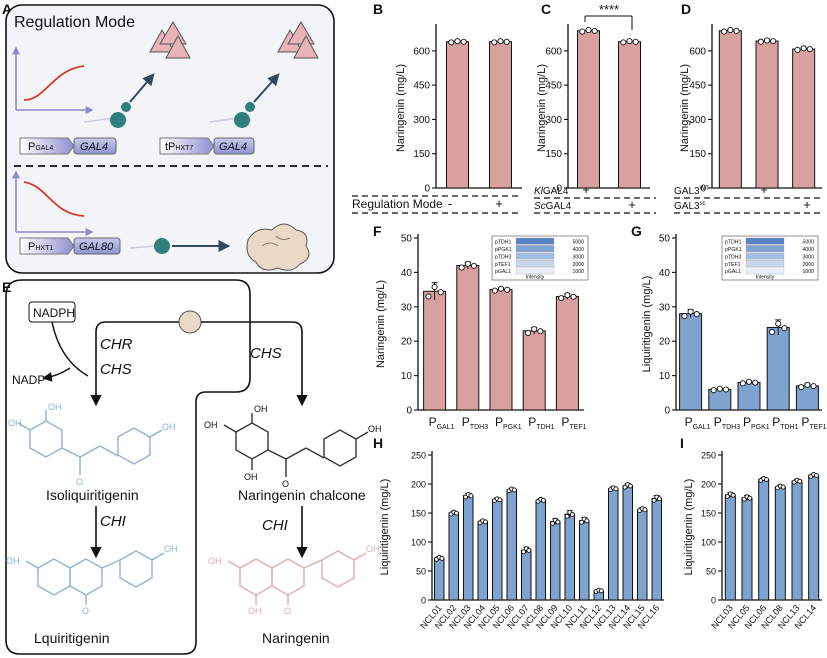 The image size is (827, 658). I want to click on y-axis-label: Liquiritigenin (mg/L), so click(385, 527).